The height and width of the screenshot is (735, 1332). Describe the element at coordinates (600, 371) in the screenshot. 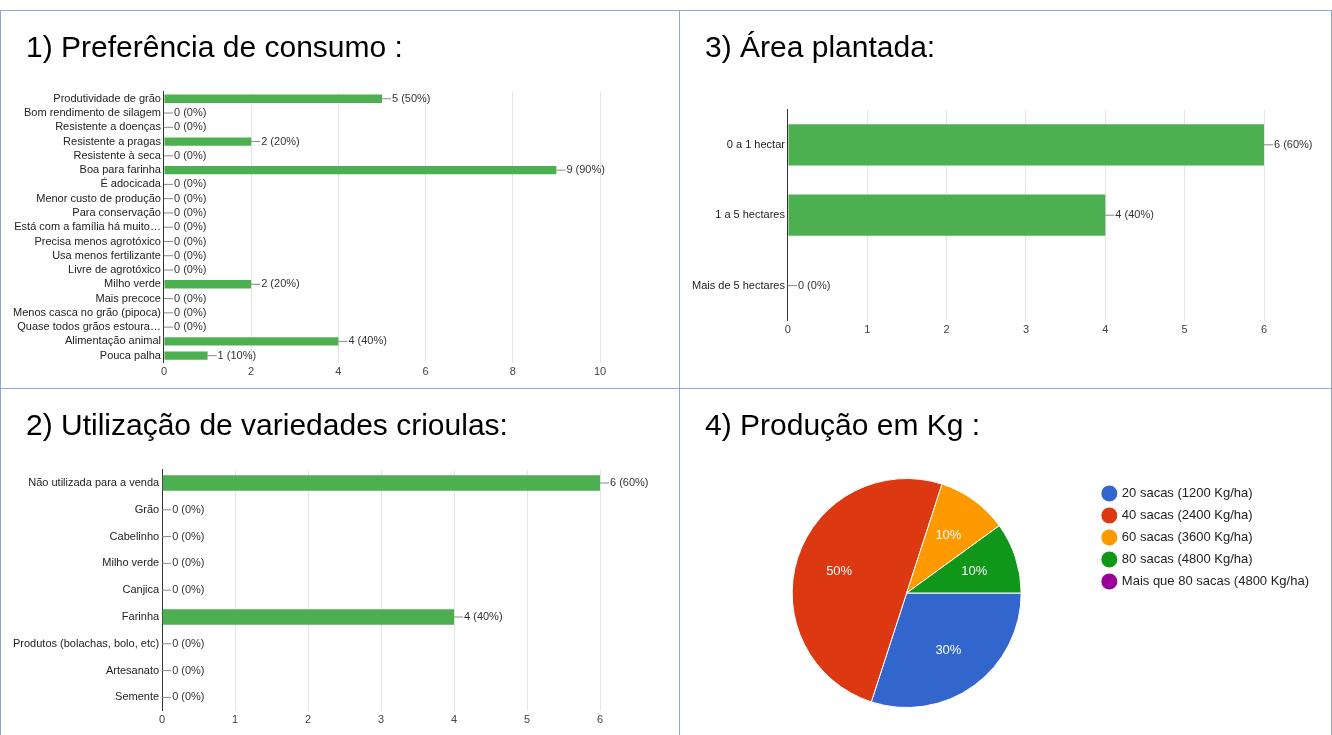

I see `x-tick-label: 10` at that location.